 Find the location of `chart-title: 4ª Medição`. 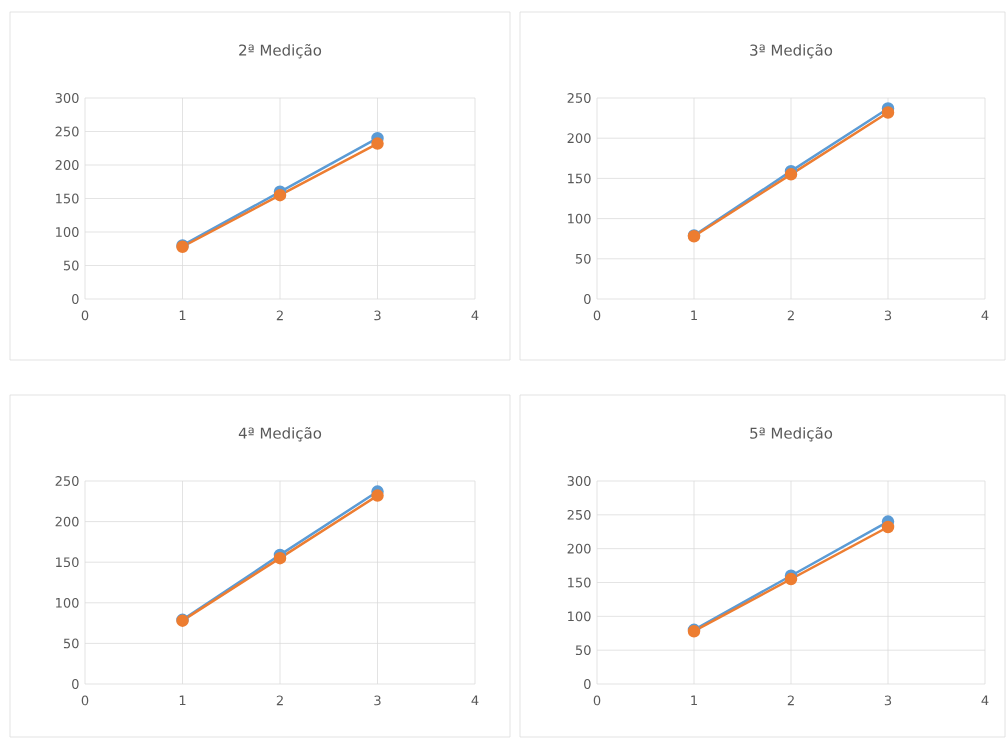

chart-title: 4ª Medição is located at coordinates (280, 434).